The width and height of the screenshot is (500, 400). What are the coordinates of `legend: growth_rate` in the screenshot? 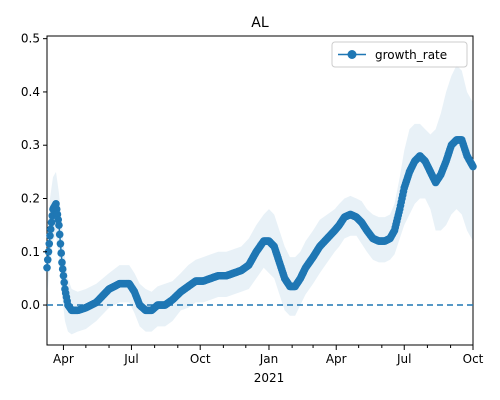 It's located at (399, 54).